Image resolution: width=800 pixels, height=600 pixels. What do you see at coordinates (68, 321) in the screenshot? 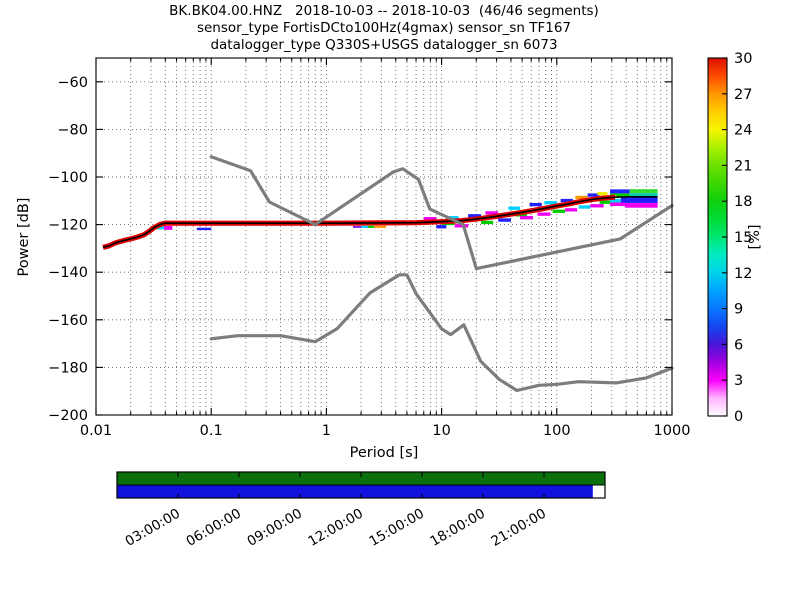
I see `svg-text: −160` at bounding box center [68, 321].